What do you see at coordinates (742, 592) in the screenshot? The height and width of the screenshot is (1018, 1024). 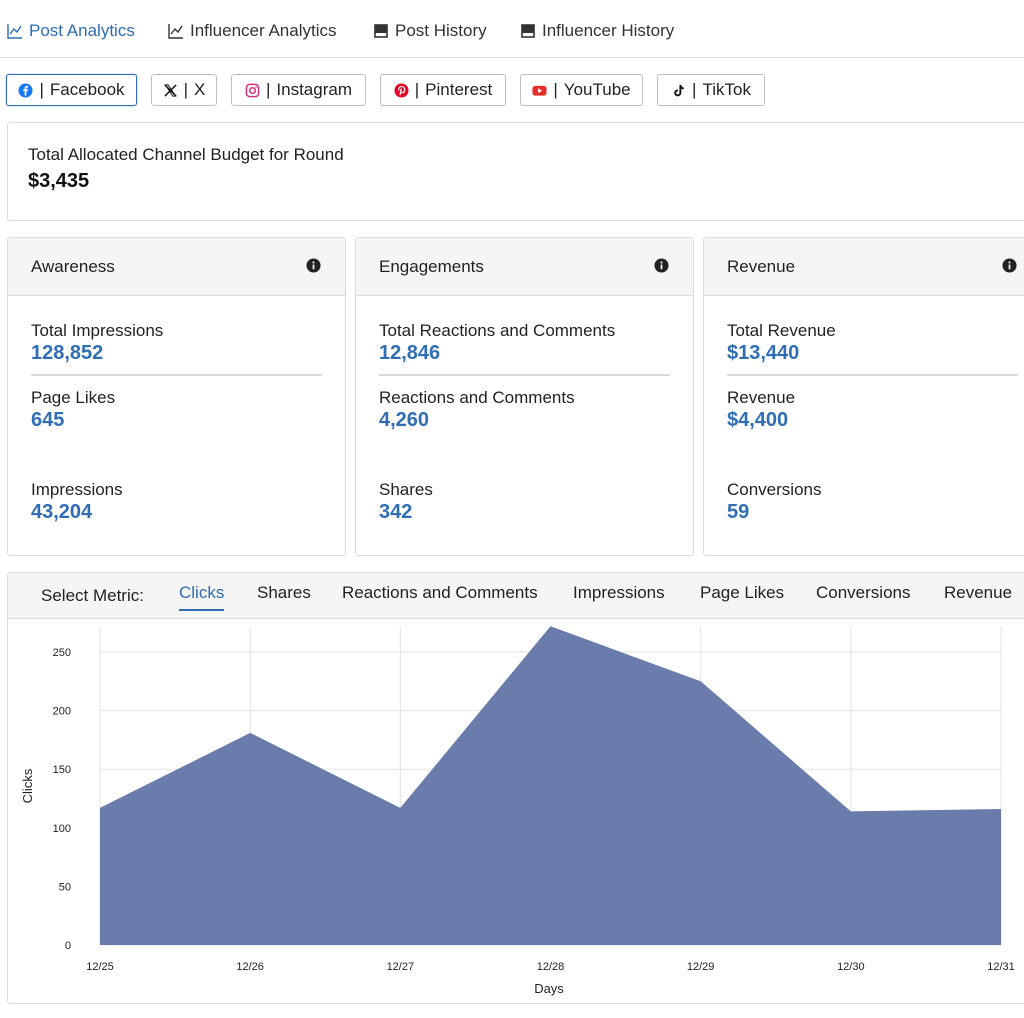 I see `metric-tab-page-likes: Page Likes` at bounding box center [742, 592].